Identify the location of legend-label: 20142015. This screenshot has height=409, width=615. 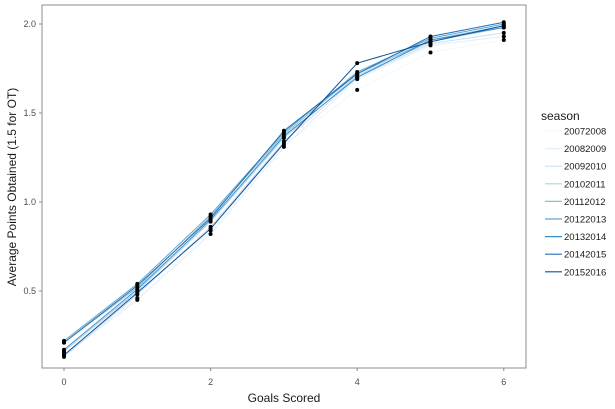
(585, 255).